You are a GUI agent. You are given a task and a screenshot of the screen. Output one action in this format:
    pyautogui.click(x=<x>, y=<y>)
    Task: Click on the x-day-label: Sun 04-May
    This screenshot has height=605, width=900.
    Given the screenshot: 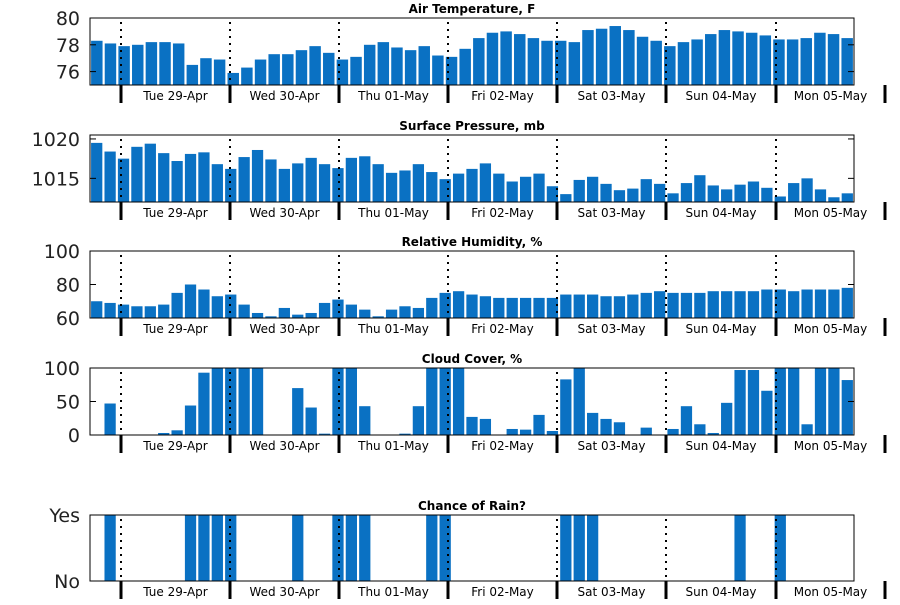 What is the action you would take?
    pyautogui.click(x=720, y=329)
    